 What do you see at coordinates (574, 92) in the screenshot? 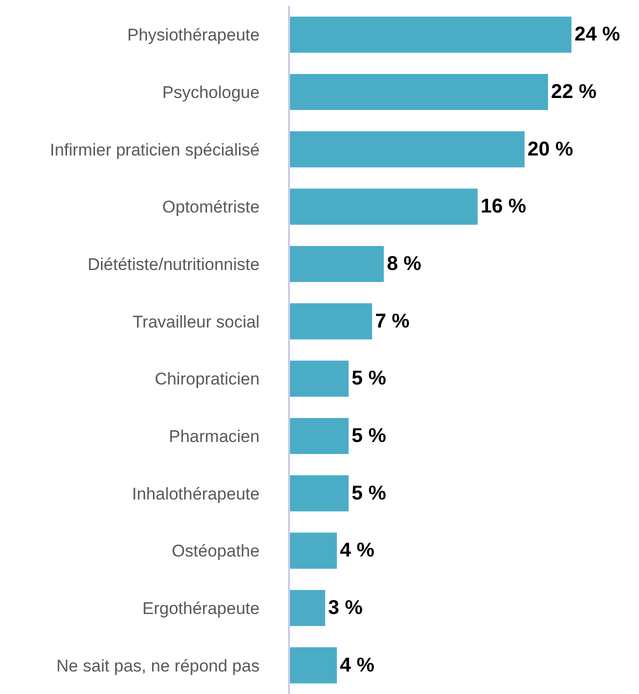
I see `data-label: 22 %` at bounding box center [574, 92].